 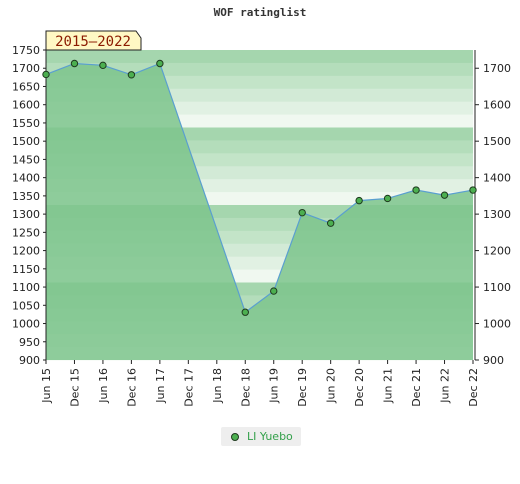 I want to click on y-tick-label-left: 1250, so click(x=26, y=232).